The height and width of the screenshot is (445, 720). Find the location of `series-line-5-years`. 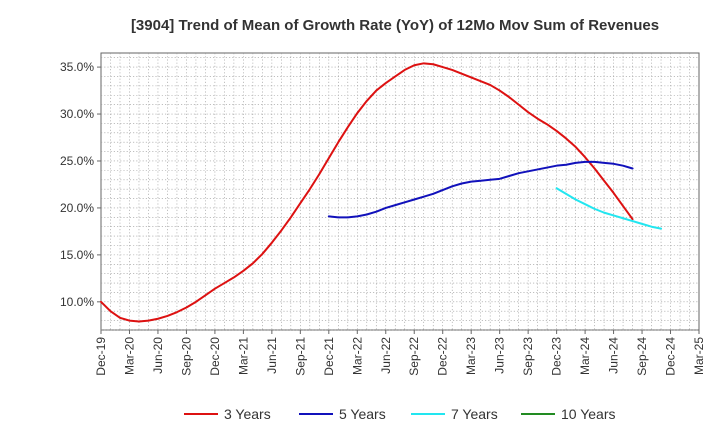

series-line-5-years is located at coordinates (480, 189).